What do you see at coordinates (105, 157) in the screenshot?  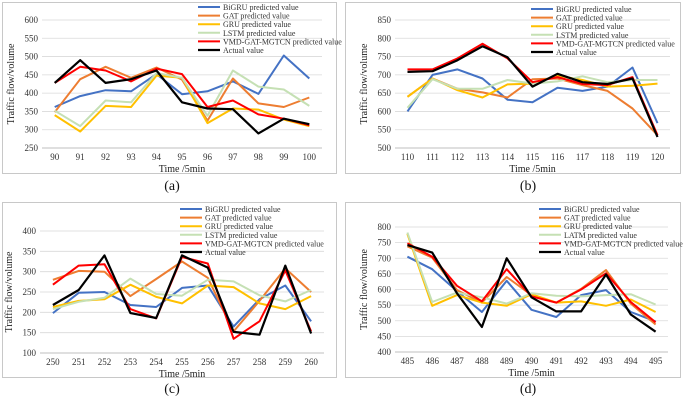 I see `x-tick-label: 92` at bounding box center [105, 157].